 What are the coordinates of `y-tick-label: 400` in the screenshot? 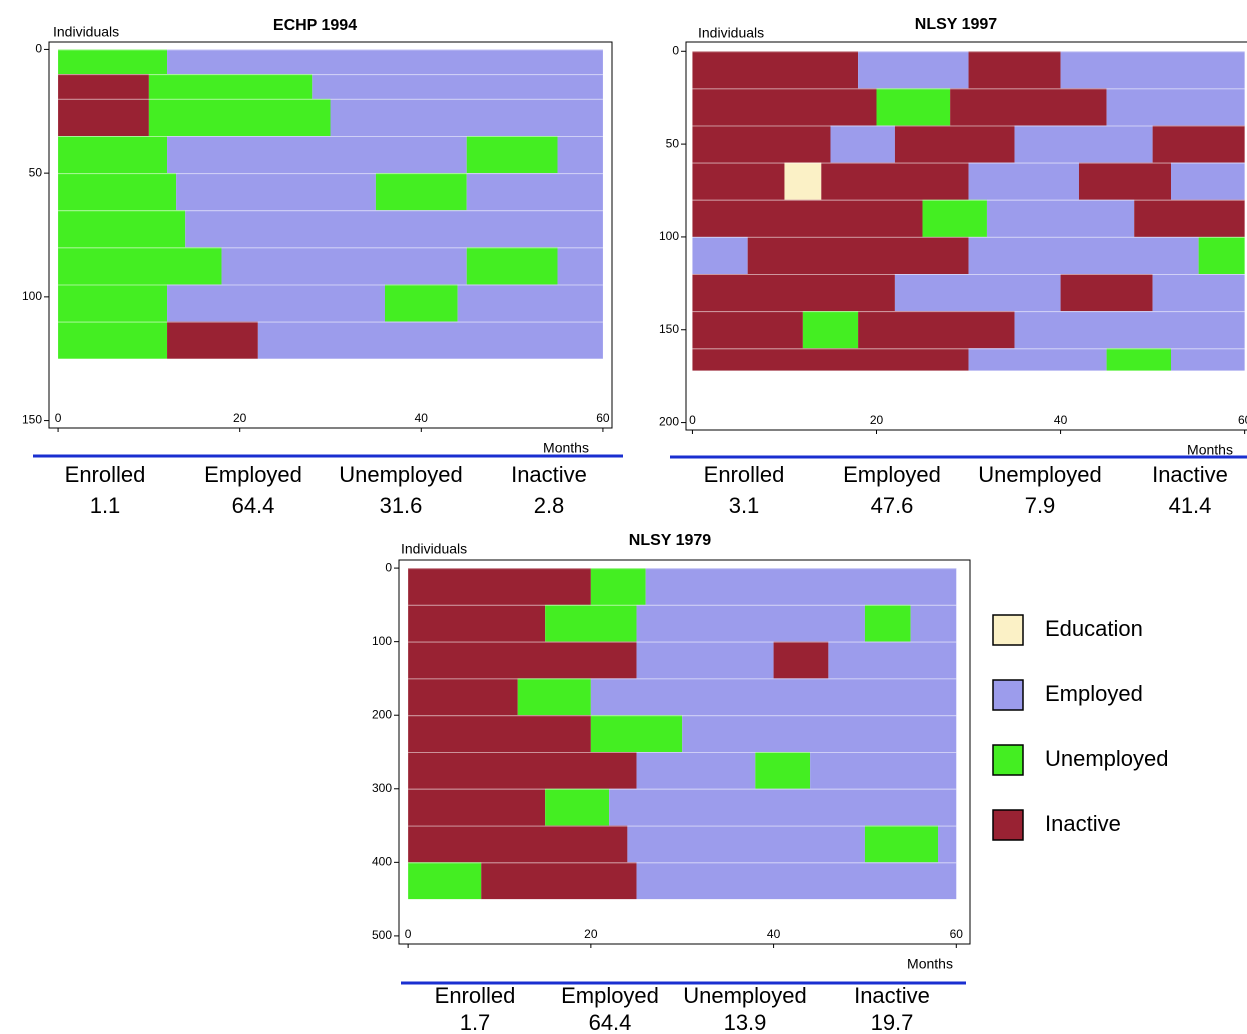 It's located at (382, 862).